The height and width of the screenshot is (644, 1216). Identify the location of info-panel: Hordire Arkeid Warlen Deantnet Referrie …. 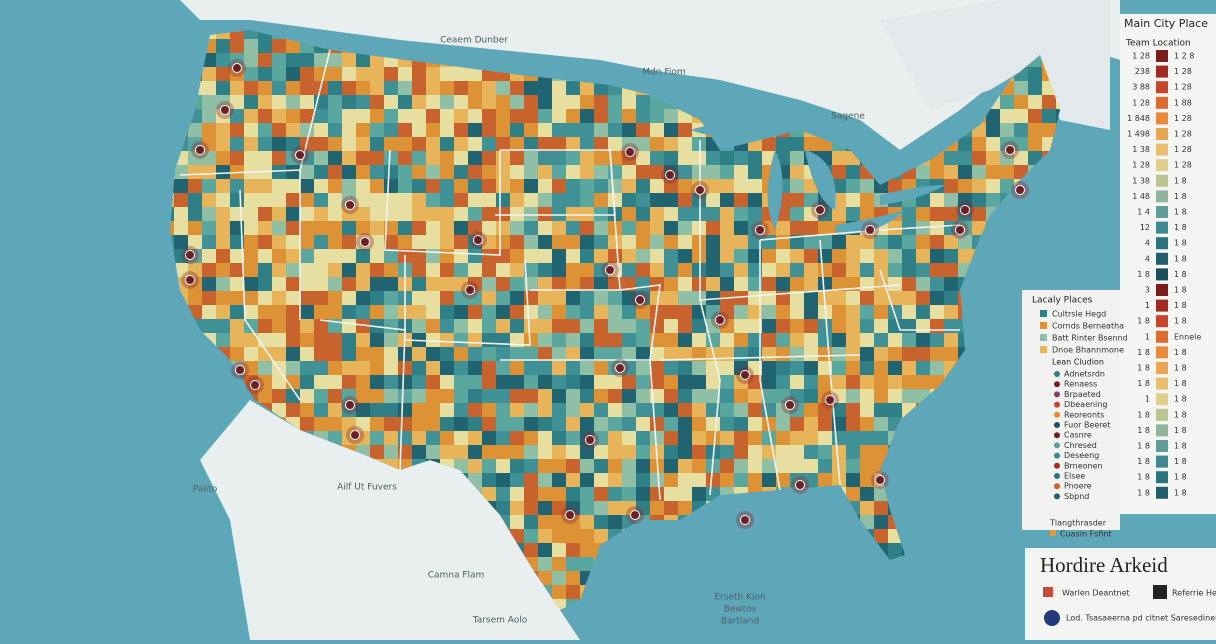
(1120, 594).